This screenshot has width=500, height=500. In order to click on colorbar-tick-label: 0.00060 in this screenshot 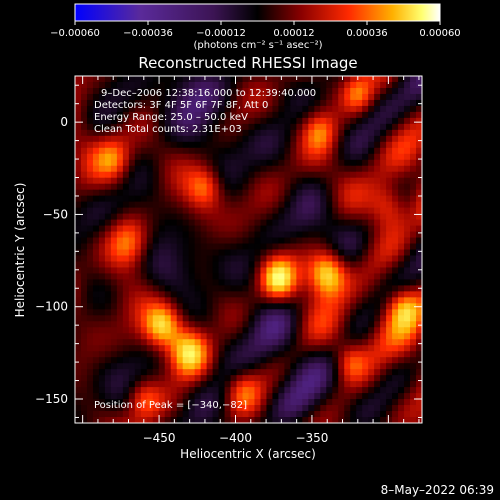, I will do `click(439, 33)`.